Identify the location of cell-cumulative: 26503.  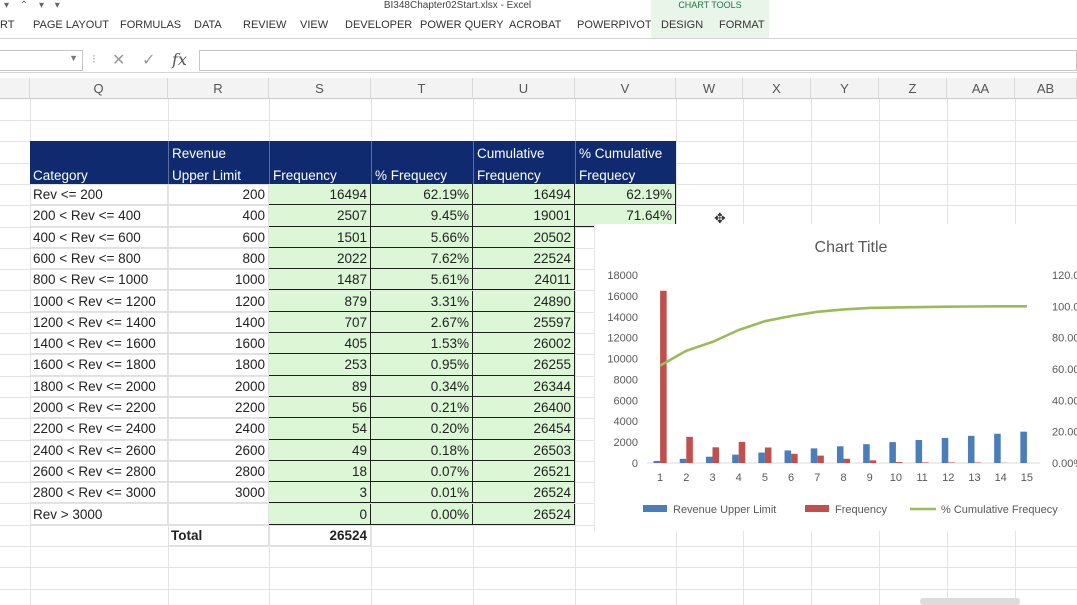
(524, 450).